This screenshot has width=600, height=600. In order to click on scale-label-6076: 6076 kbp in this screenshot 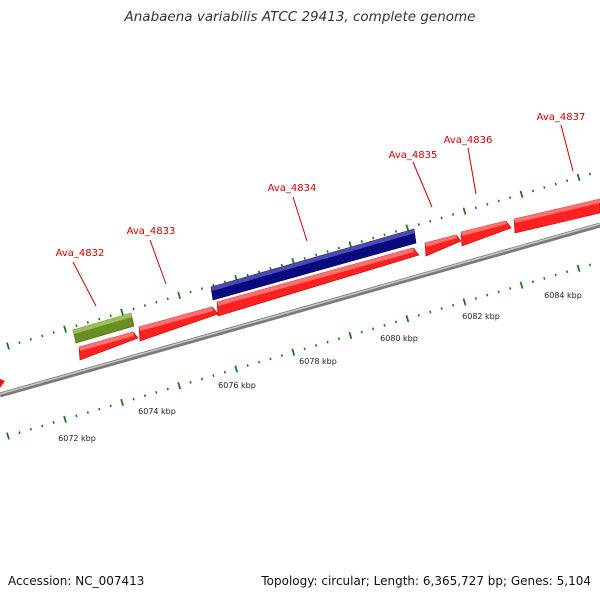, I will do `click(237, 385)`.